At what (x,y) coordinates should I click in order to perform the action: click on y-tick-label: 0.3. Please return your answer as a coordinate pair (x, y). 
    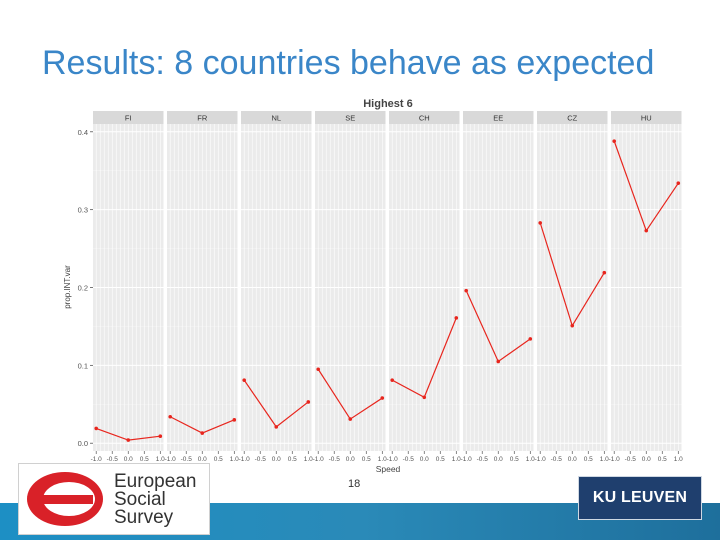
    Looking at the image, I should click on (83, 210).